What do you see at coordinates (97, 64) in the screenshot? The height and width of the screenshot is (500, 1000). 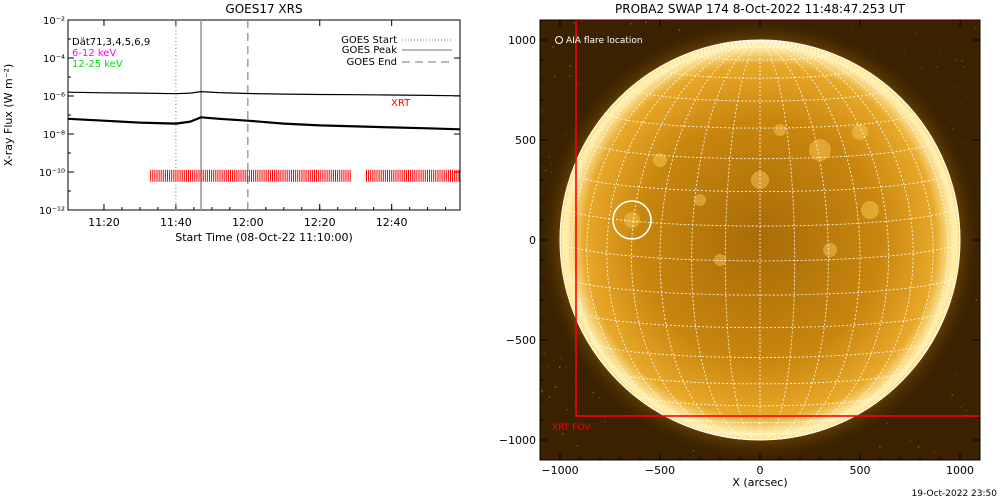 I see `legend-12-25kev: 12-25 keV` at bounding box center [97, 64].